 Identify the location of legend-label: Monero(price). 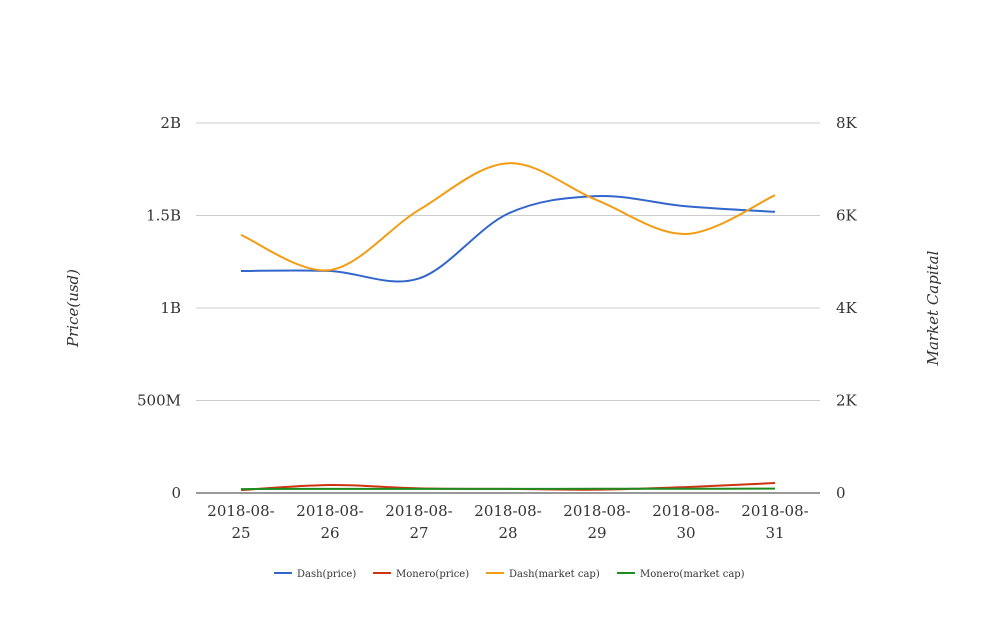
(432, 574).